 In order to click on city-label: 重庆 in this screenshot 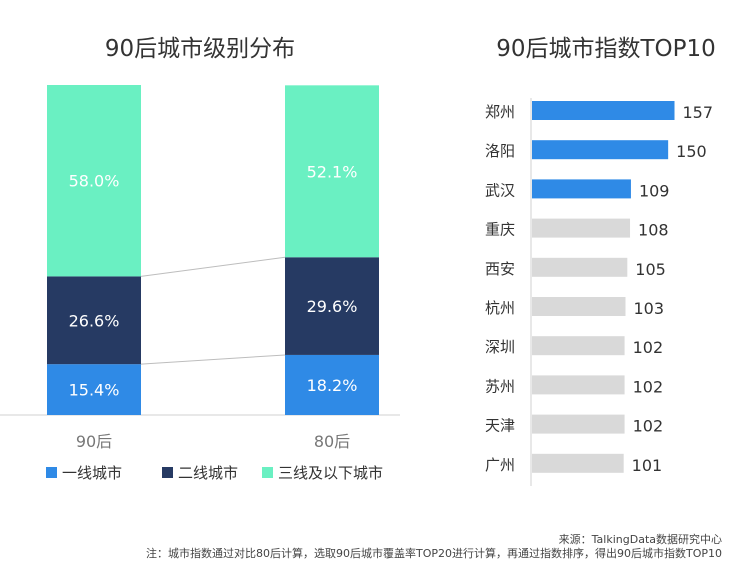, I will do `click(500, 230)`.